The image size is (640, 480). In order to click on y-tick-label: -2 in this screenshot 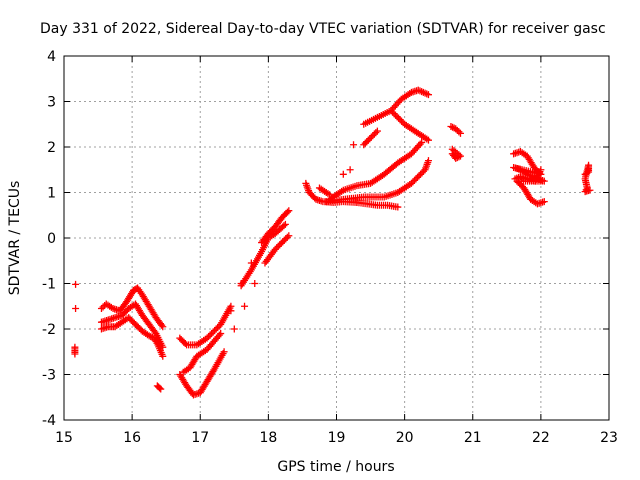, I will do `click(49, 330)`.